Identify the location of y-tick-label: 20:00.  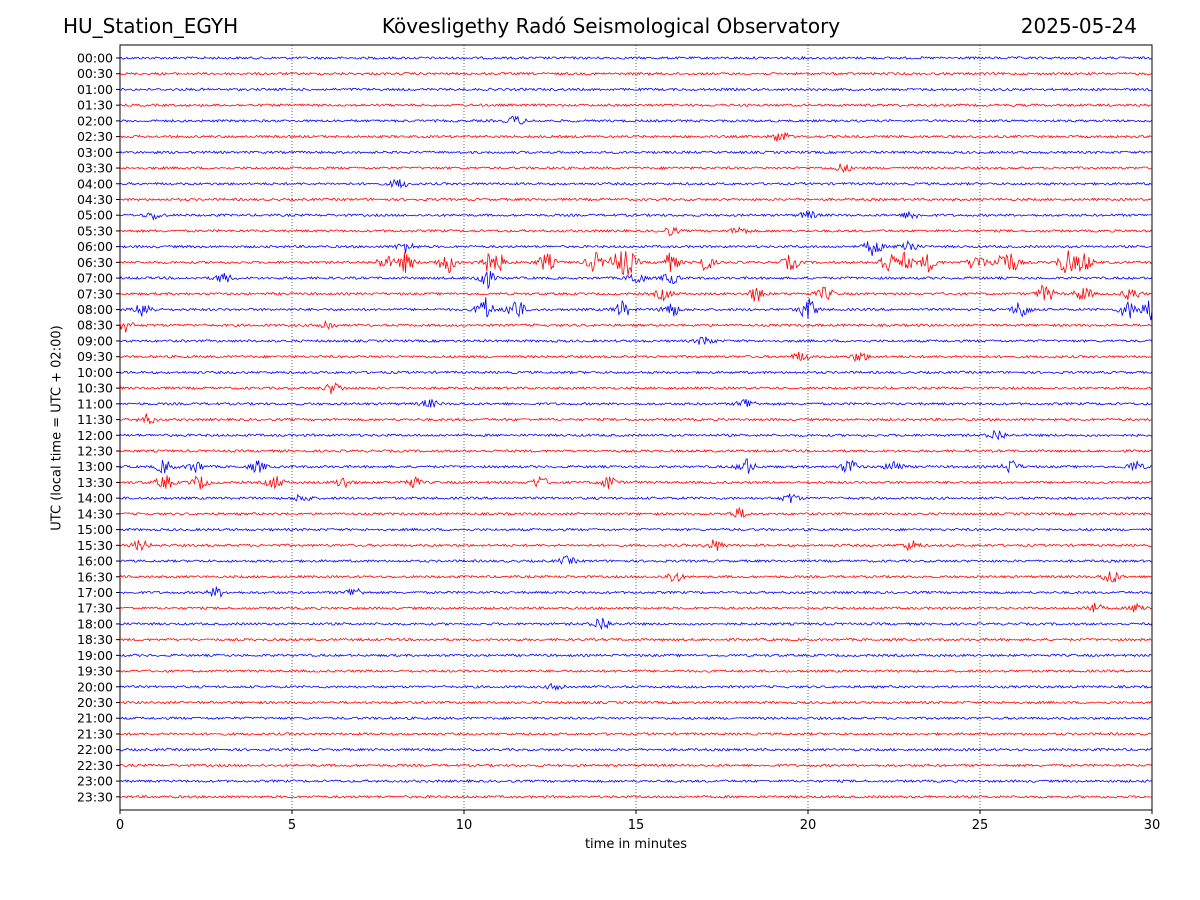
(95, 686).